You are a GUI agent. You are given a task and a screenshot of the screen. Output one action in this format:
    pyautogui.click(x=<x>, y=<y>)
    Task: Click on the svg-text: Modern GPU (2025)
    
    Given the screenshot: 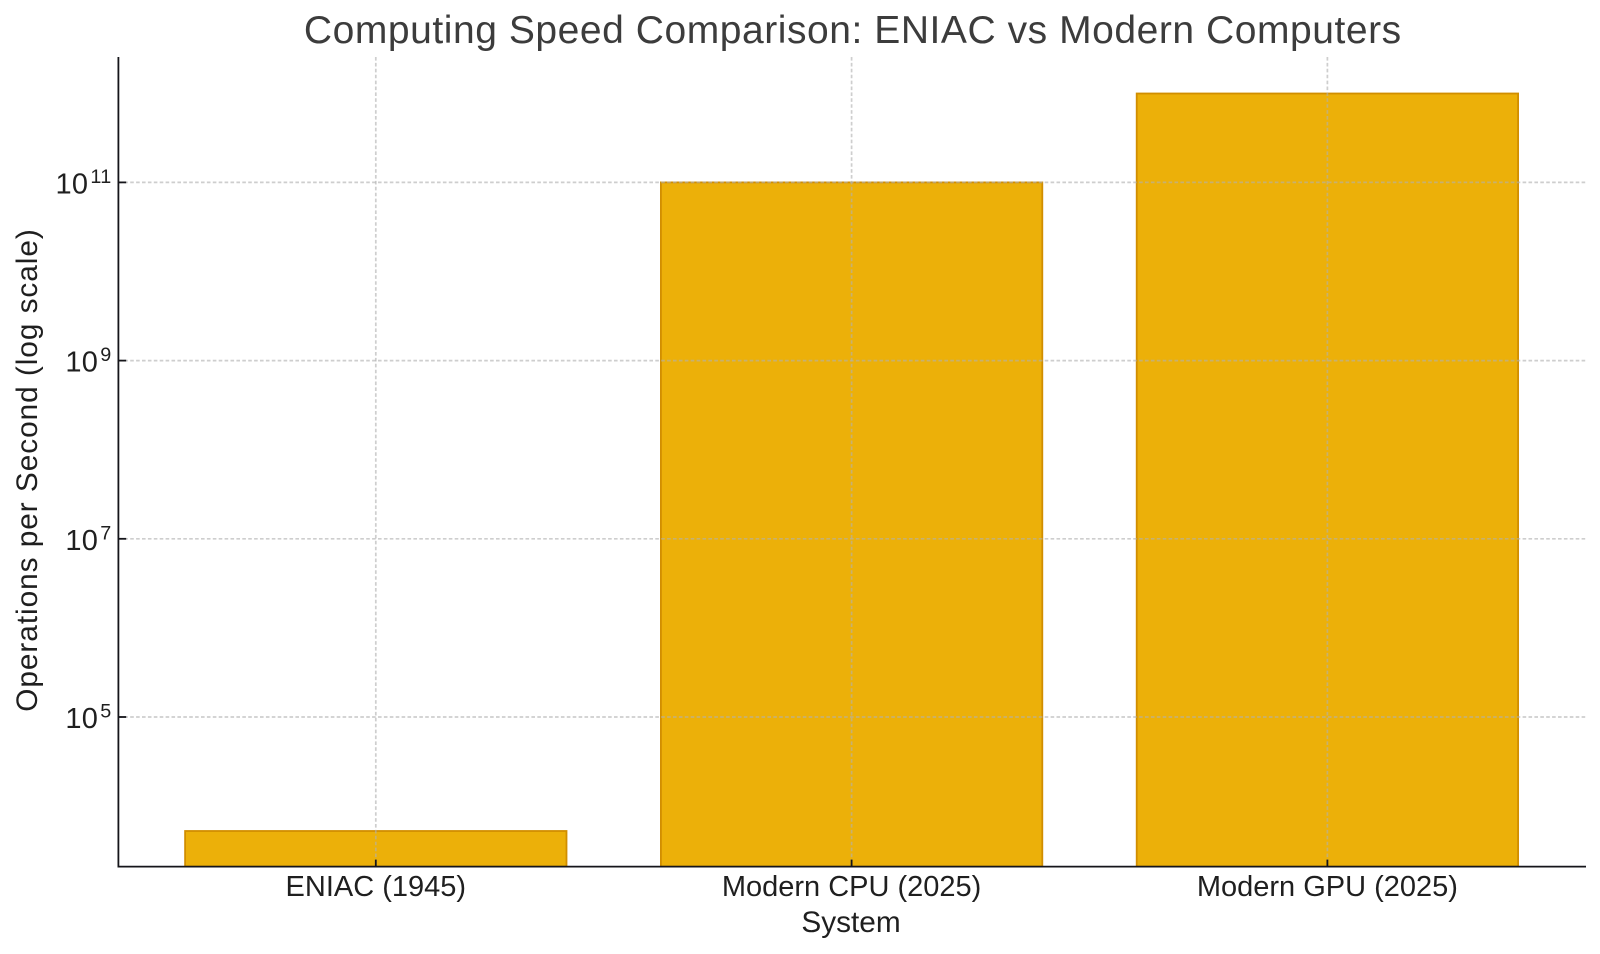 What is the action you would take?
    pyautogui.click(x=1327, y=887)
    